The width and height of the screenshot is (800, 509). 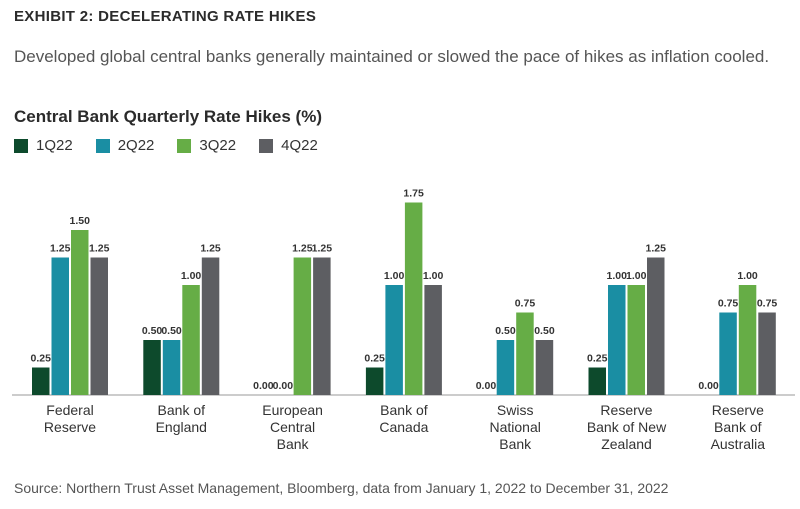 What do you see at coordinates (80, 221) in the screenshot?
I see `data-label-3q22-0: 1.50` at bounding box center [80, 221].